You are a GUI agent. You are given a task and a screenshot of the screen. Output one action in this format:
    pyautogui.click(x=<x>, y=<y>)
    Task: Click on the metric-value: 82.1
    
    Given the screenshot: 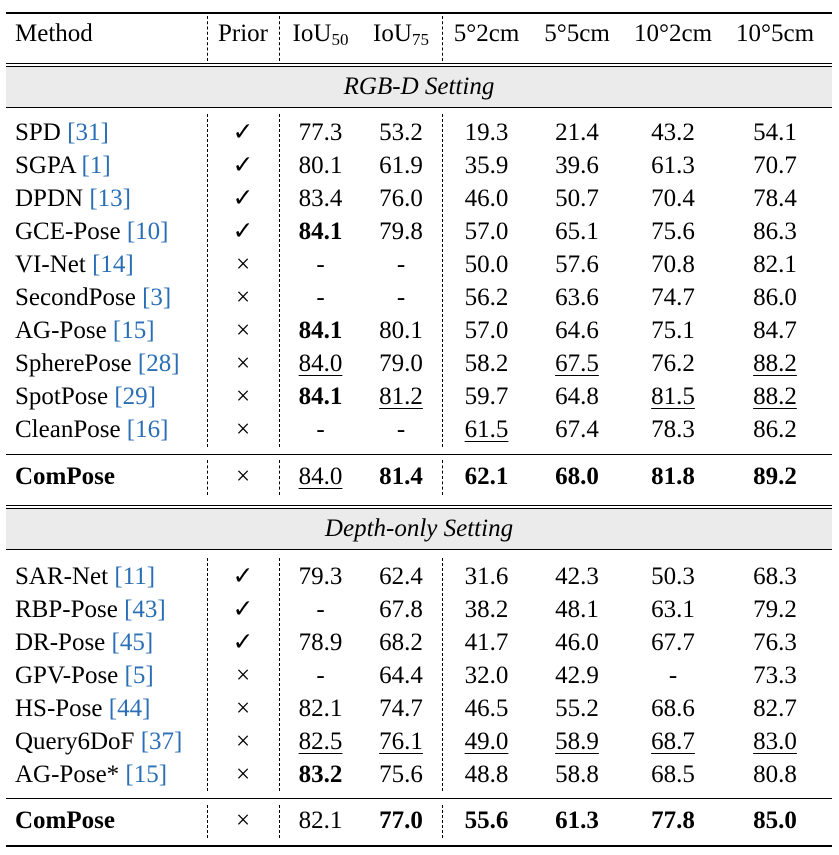 What is the action you would take?
    pyautogui.click(x=320, y=820)
    